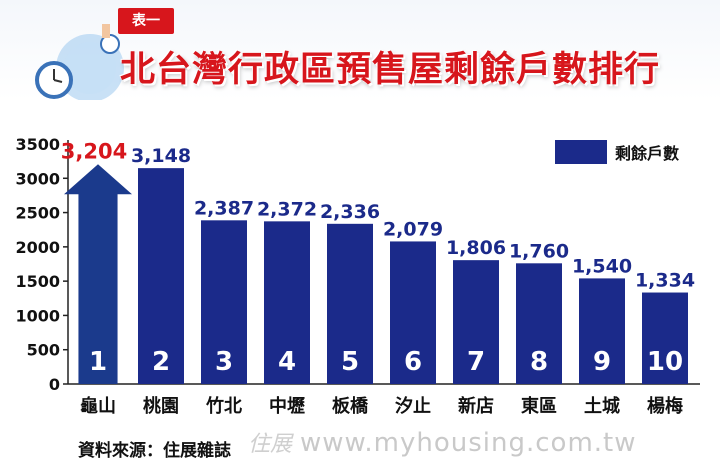 This screenshot has height=475, width=720. I want to click on legend-label: 剩餘戶數, so click(647, 153).